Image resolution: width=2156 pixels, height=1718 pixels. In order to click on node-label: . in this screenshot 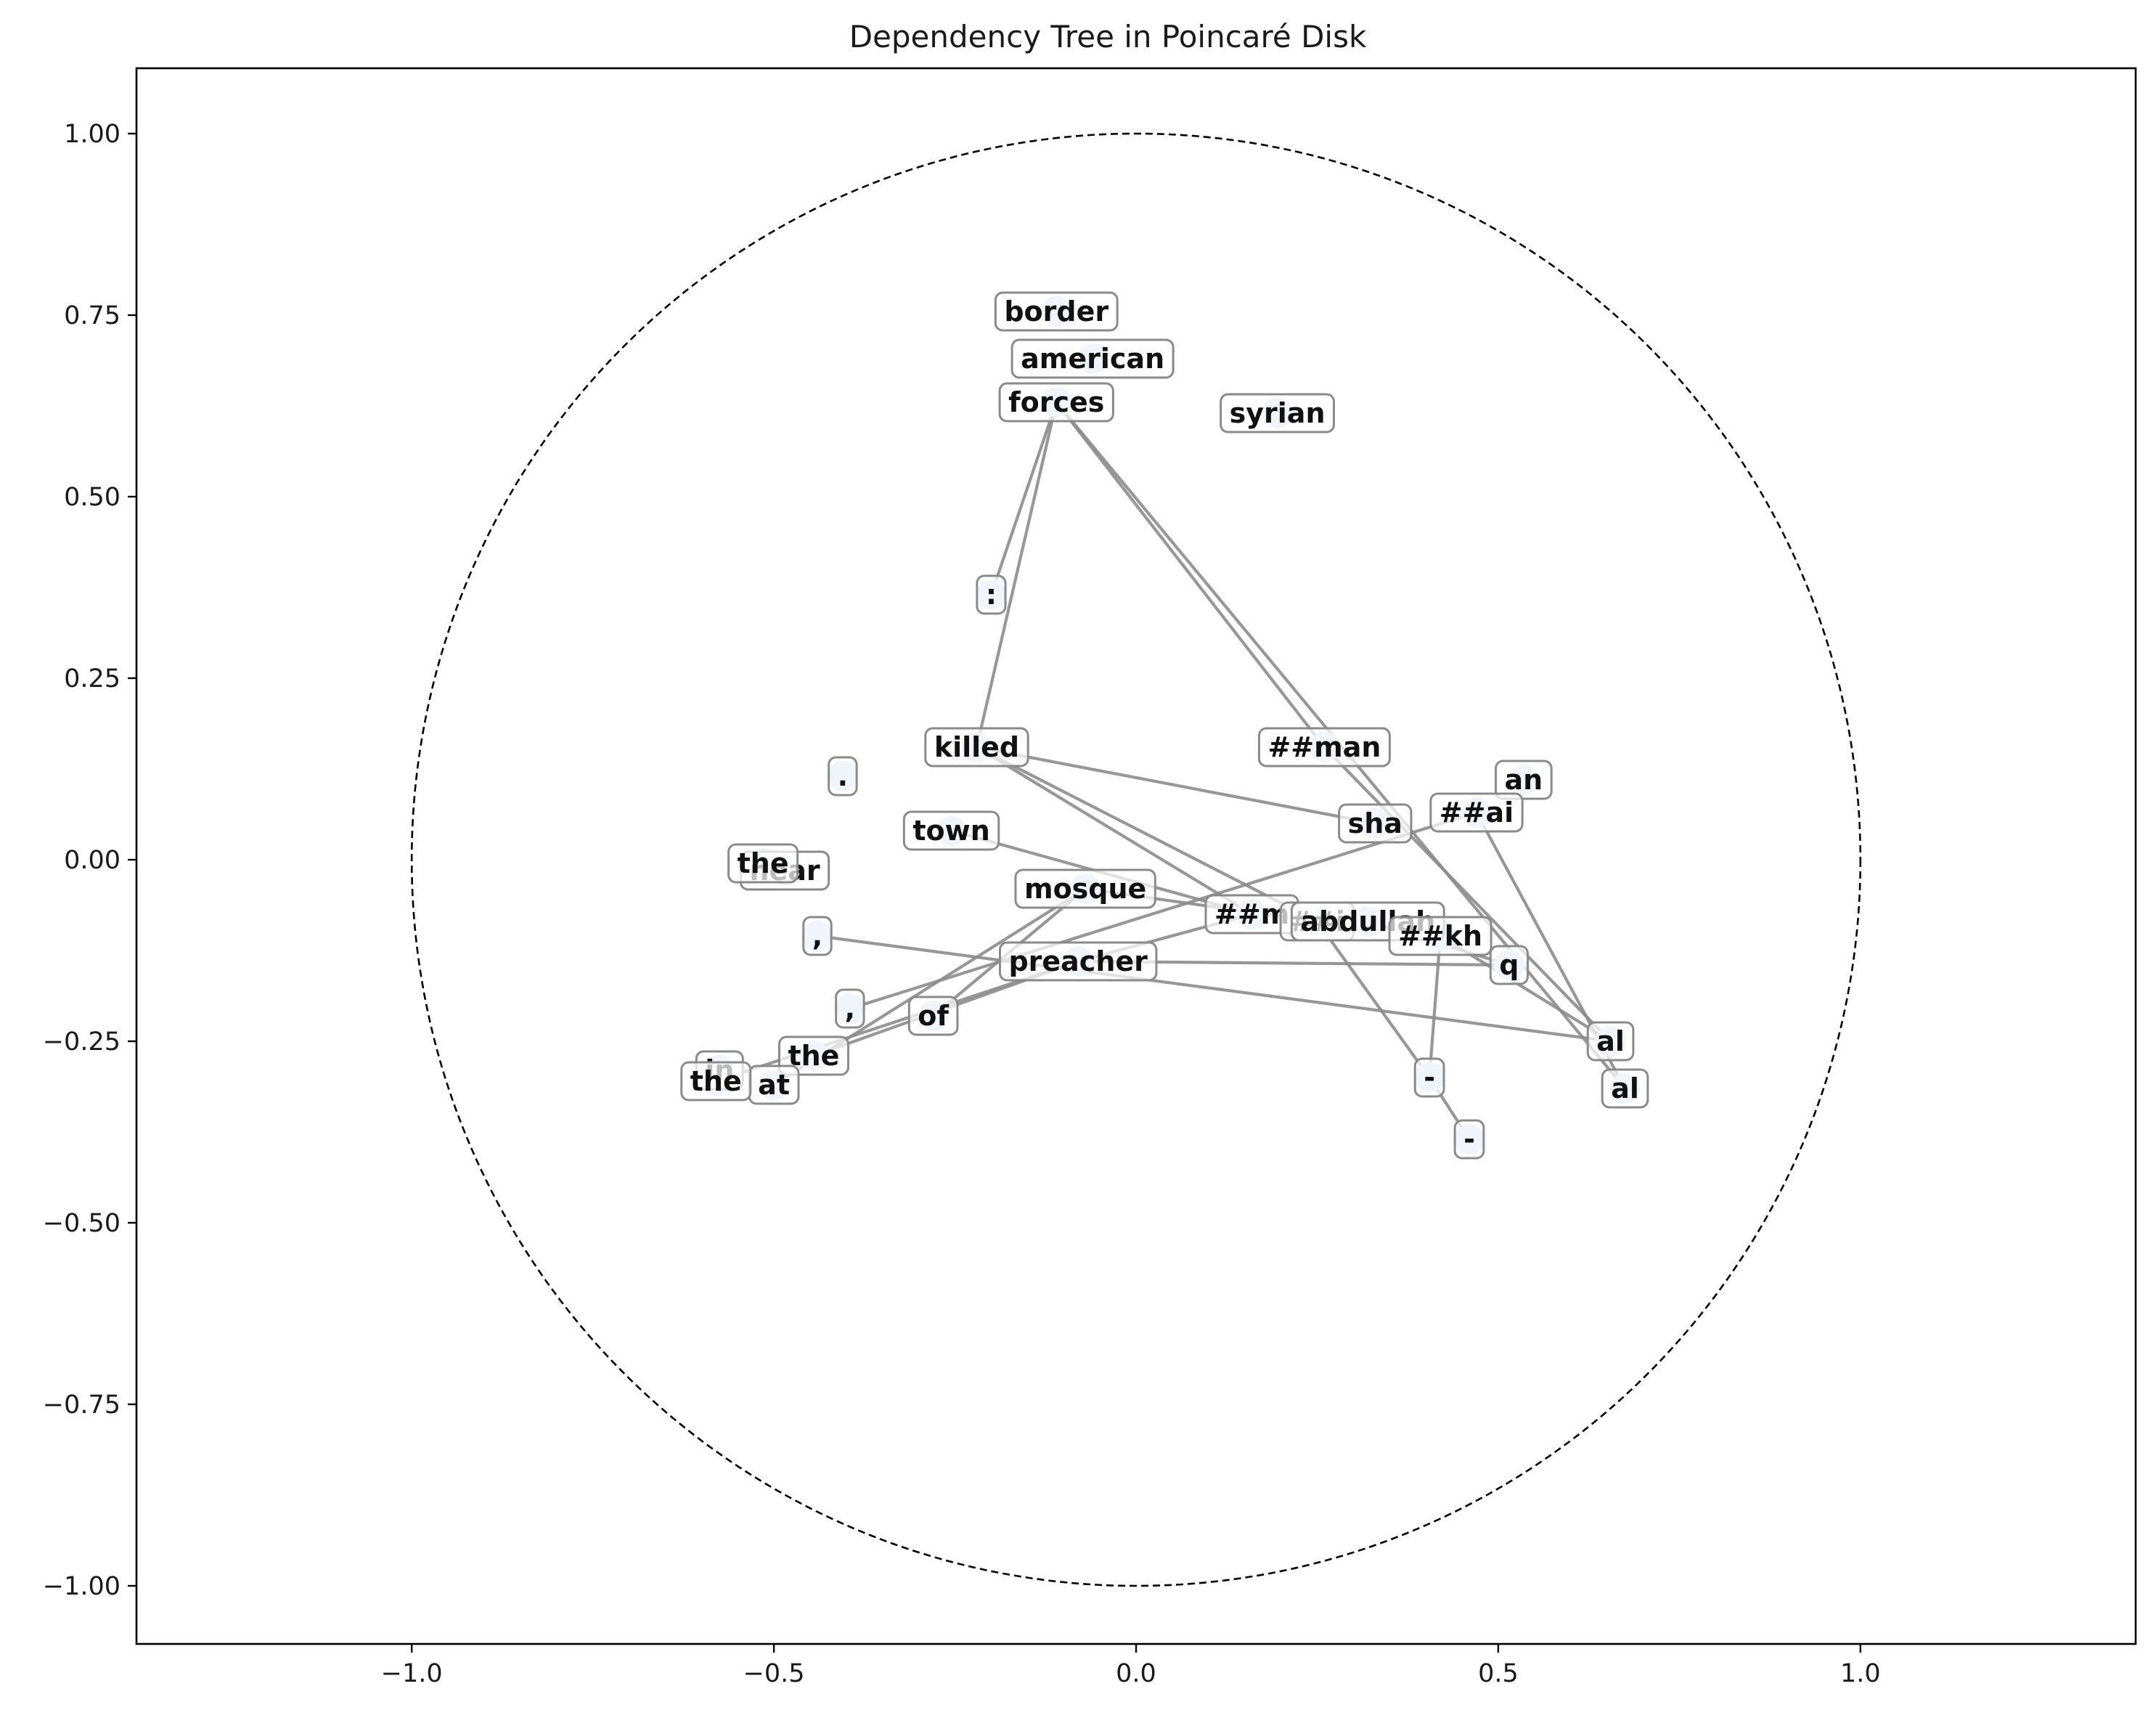, I will do `click(843, 776)`.